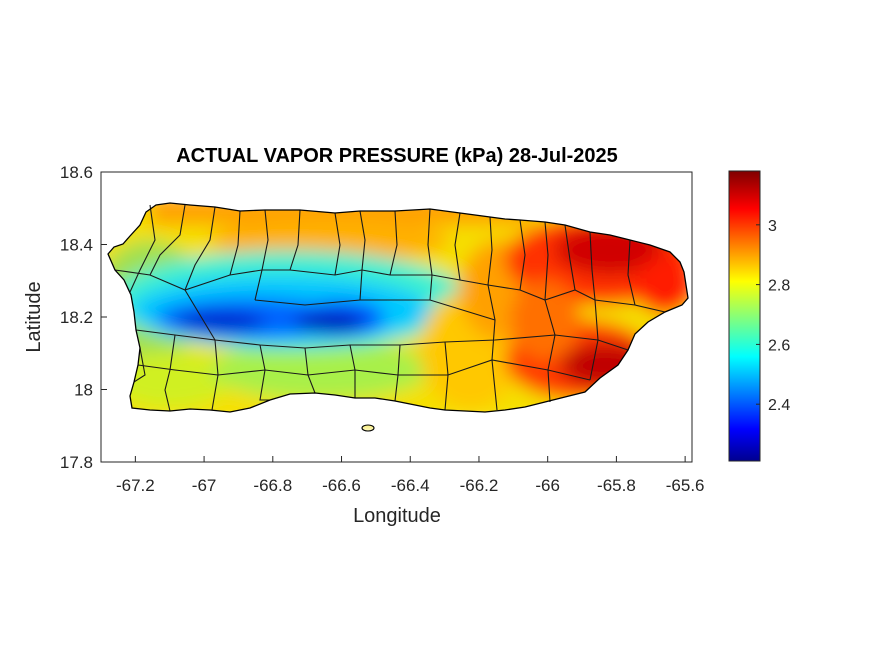 The image size is (875, 656). Describe the element at coordinates (34, 316) in the screenshot. I see `y-axis-label: Latitude` at that location.